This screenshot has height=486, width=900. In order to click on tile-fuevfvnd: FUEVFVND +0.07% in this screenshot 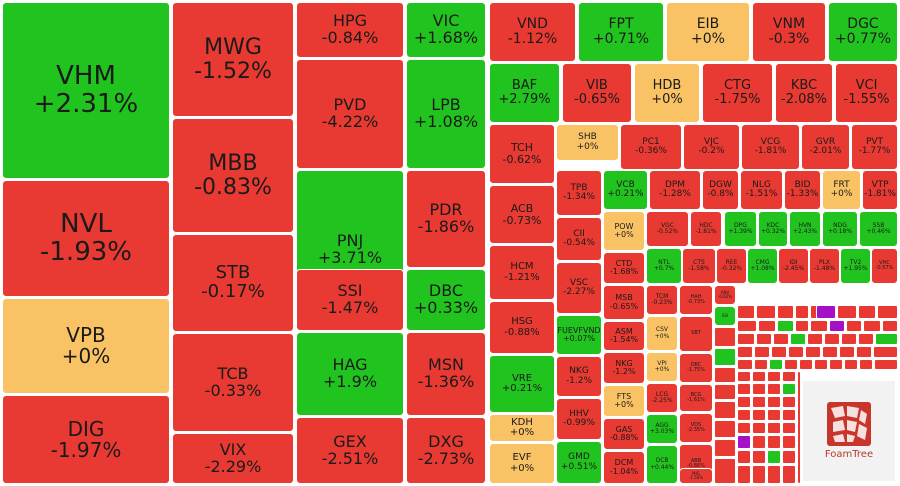, I will do `click(579, 335)`.